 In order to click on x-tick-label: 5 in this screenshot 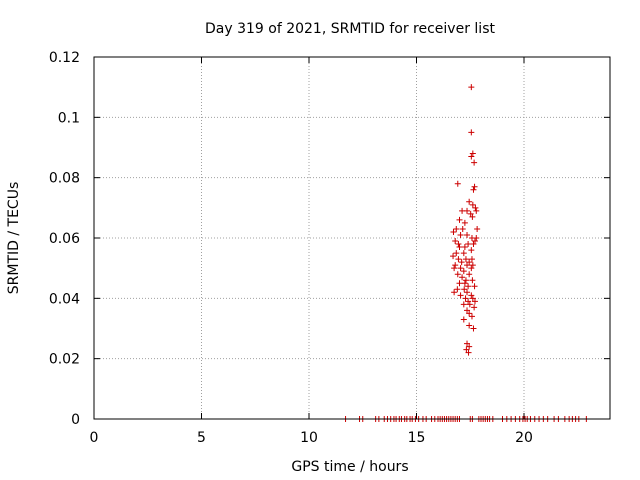, I will do `click(201, 438)`.